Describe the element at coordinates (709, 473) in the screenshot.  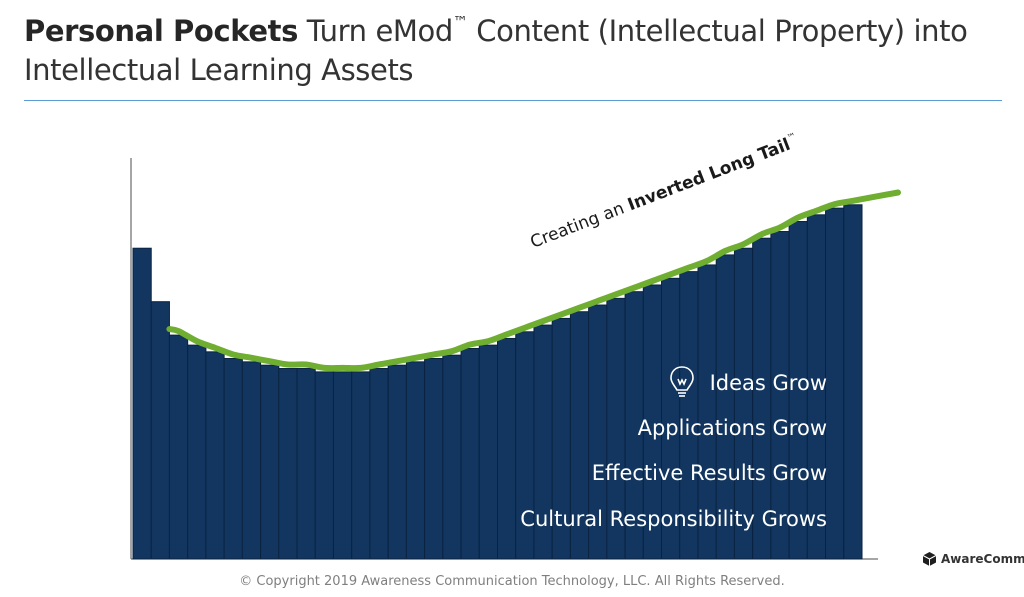
I see `annotation-results: Effective Results Grow` at that location.